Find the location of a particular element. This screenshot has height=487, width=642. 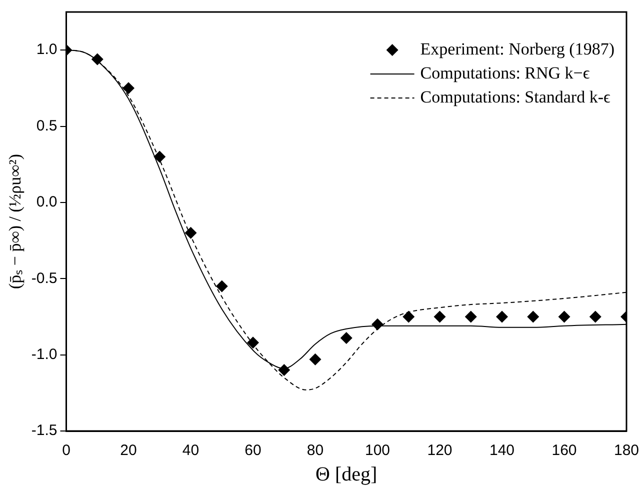

x-tick-label: 160 is located at coordinates (564, 451).